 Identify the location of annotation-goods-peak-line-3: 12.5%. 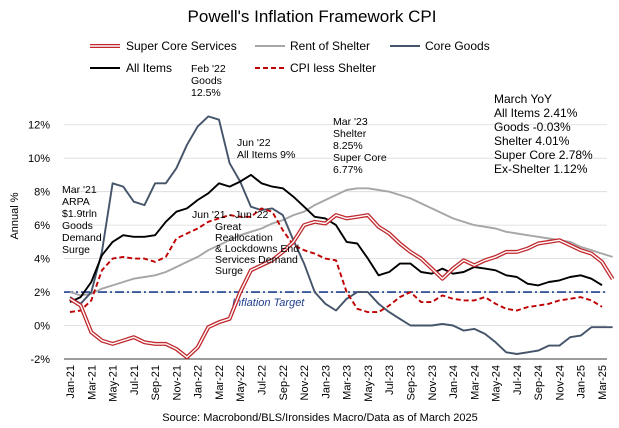
(206, 93).